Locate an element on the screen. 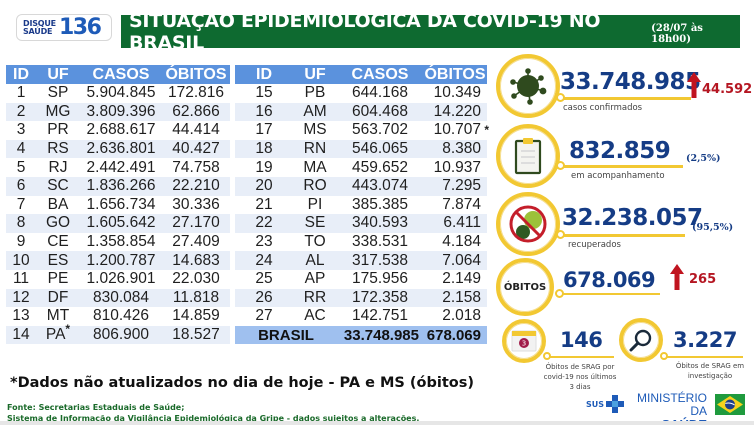 Image resolution: width=754 pixels, height=425 pixels. table-row: 7 BA 1.656.734 30.336 is located at coordinates (118, 204).